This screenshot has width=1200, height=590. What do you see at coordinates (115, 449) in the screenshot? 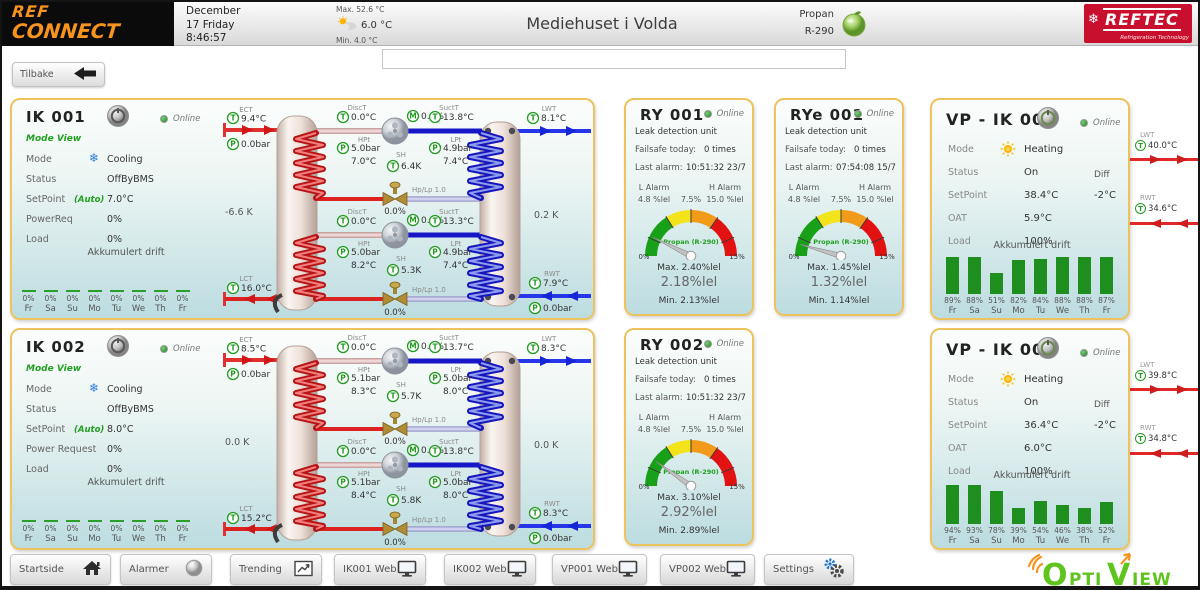
I see `power-value: 0%` at bounding box center [115, 449].